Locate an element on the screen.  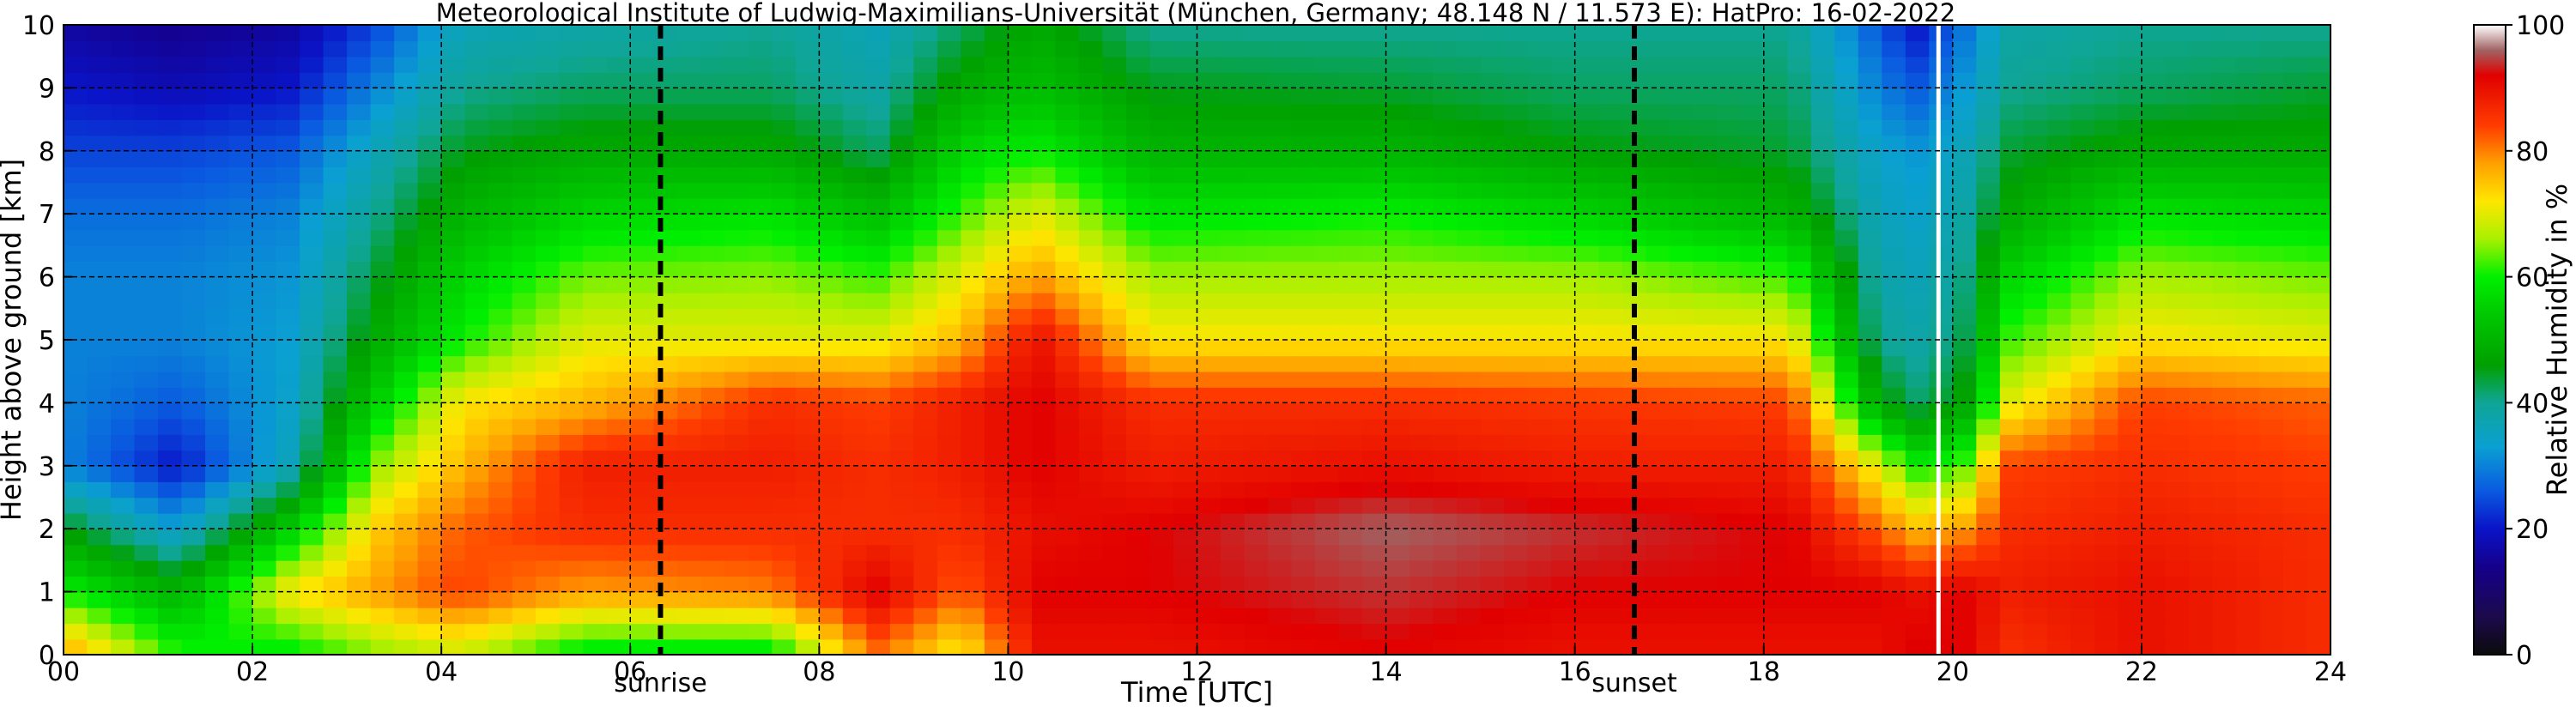
y-tick-label: 0 is located at coordinates (47, 656).